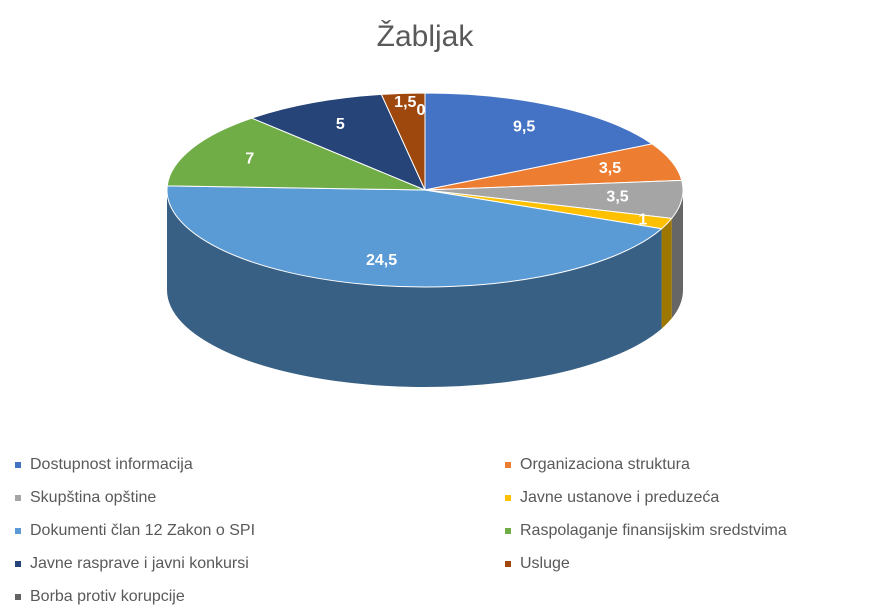 The image size is (887, 610). Describe the element at coordinates (107, 596) in the screenshot. I see `legend-label: Borba protiv korupcije` at that location.